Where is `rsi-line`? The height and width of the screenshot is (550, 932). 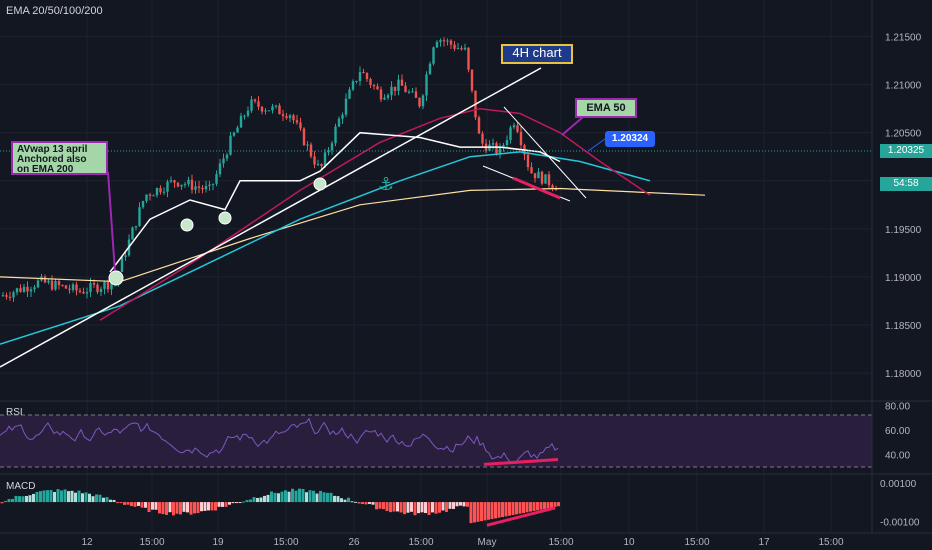
rsi-line is located at coordinates (279, 440).